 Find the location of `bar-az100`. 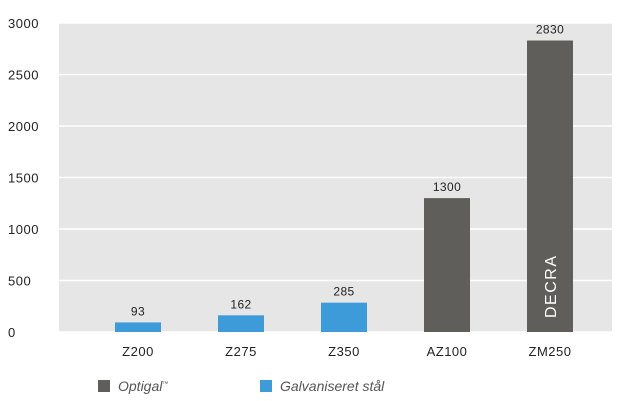

bar-az100 is located at coordinates (447, 265).